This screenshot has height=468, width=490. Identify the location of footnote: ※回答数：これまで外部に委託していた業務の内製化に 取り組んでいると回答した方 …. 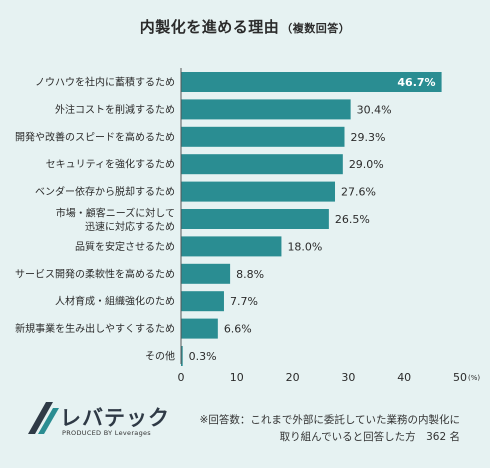
(310, 429).